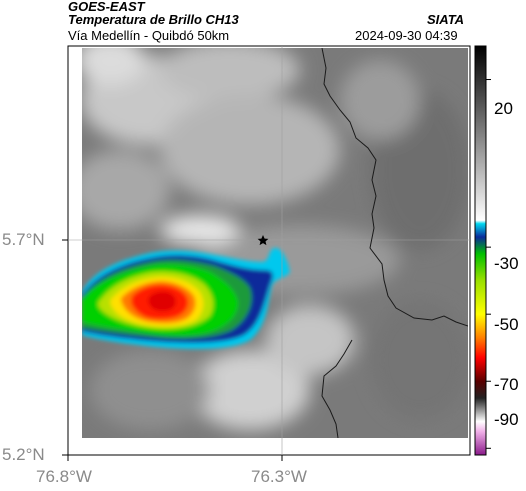 The width and height of the screenshot is (526, 491). What do you see at coordinates (23, 239) in the screenshot?
I see `lat-tick-label: 5.7°N` at bounding box center [23, 239].